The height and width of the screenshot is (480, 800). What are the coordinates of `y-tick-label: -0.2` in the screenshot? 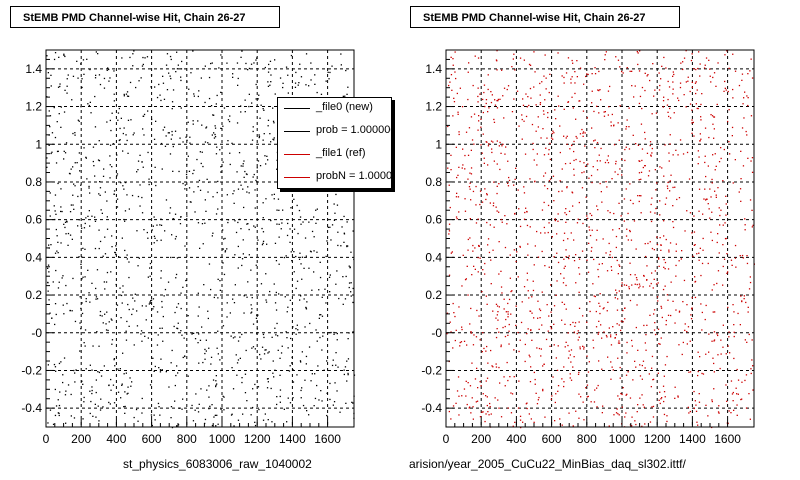 It's located at (431, 370).